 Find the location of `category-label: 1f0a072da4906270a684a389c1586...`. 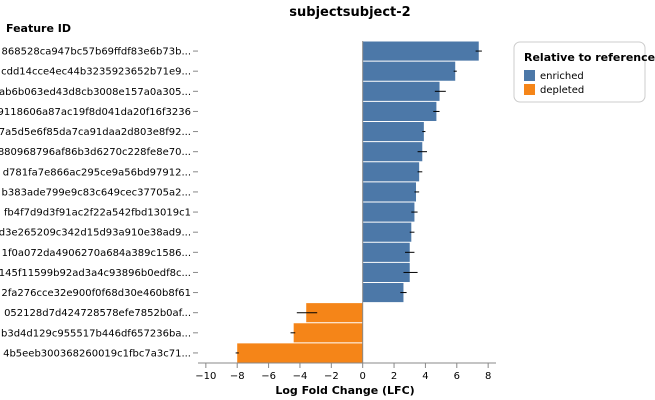

category-label: 1f0a072da4906270a684a389c1586... is located at coordinates (96, 253).